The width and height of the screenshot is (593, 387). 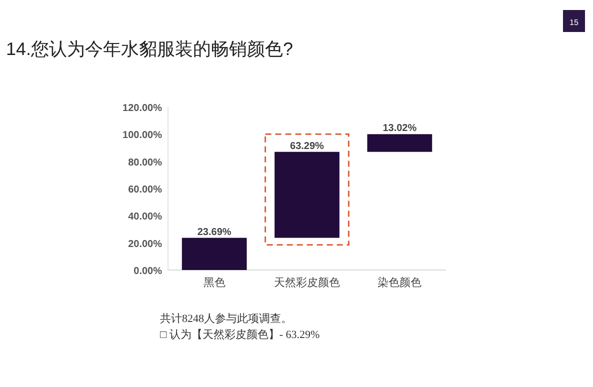 I want to click on y-tick-label: 60.00%, so click(x=145, y=190).